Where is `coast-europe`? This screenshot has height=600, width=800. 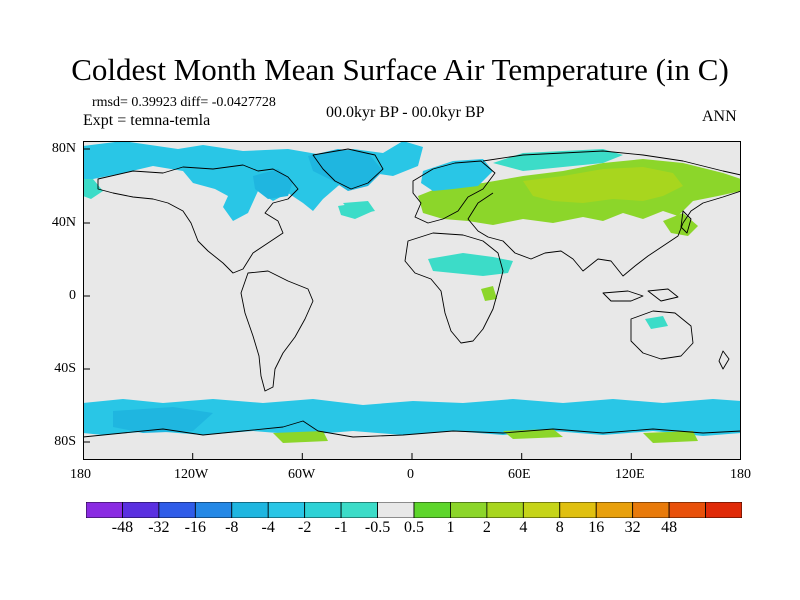 coast-europe is located at coordinates (454, 192).